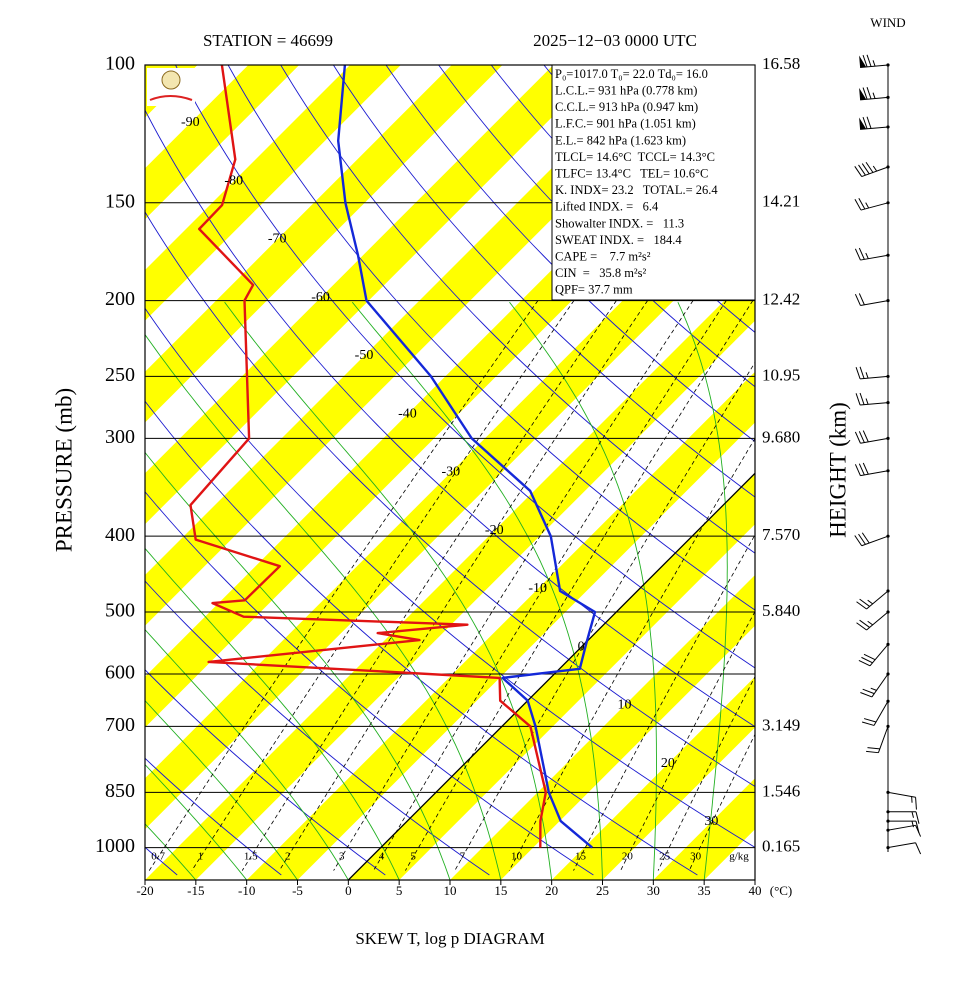 The width and height of the screenshot is (960, 1000). What do you see at coordinates (449, 938) in the screenshot?
I see `chart-title: SKEW T, log p DIAGRAM` at bounding box center [449, 938].